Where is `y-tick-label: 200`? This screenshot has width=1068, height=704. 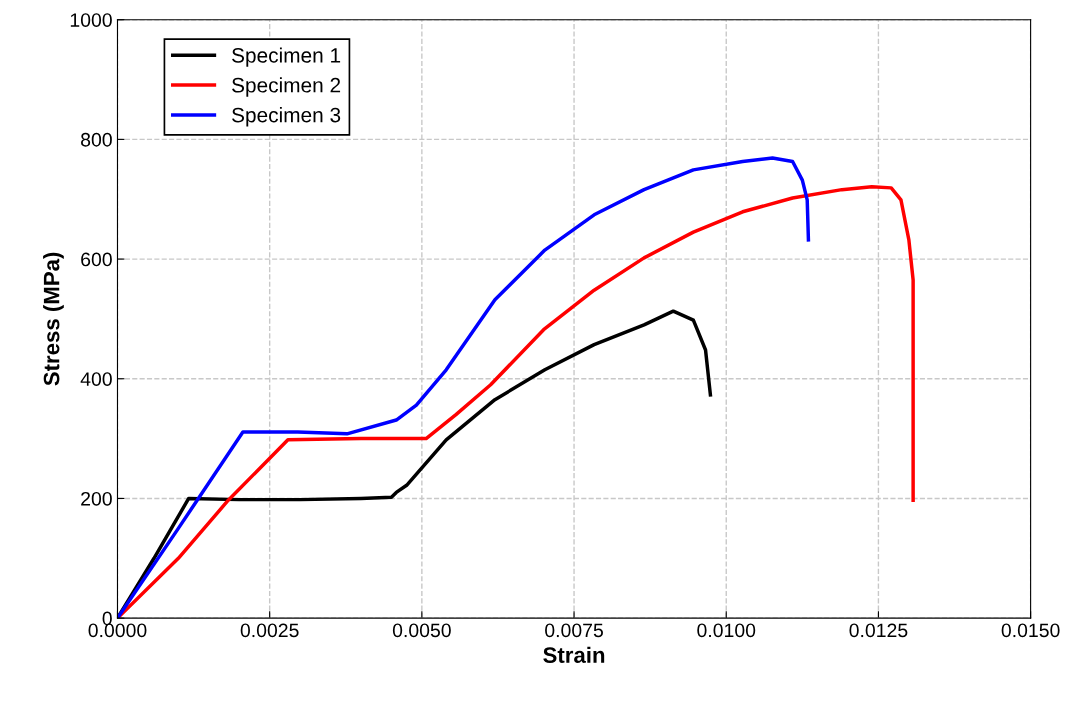 y-tick-label: 200 is located at coordinates (96, 498).